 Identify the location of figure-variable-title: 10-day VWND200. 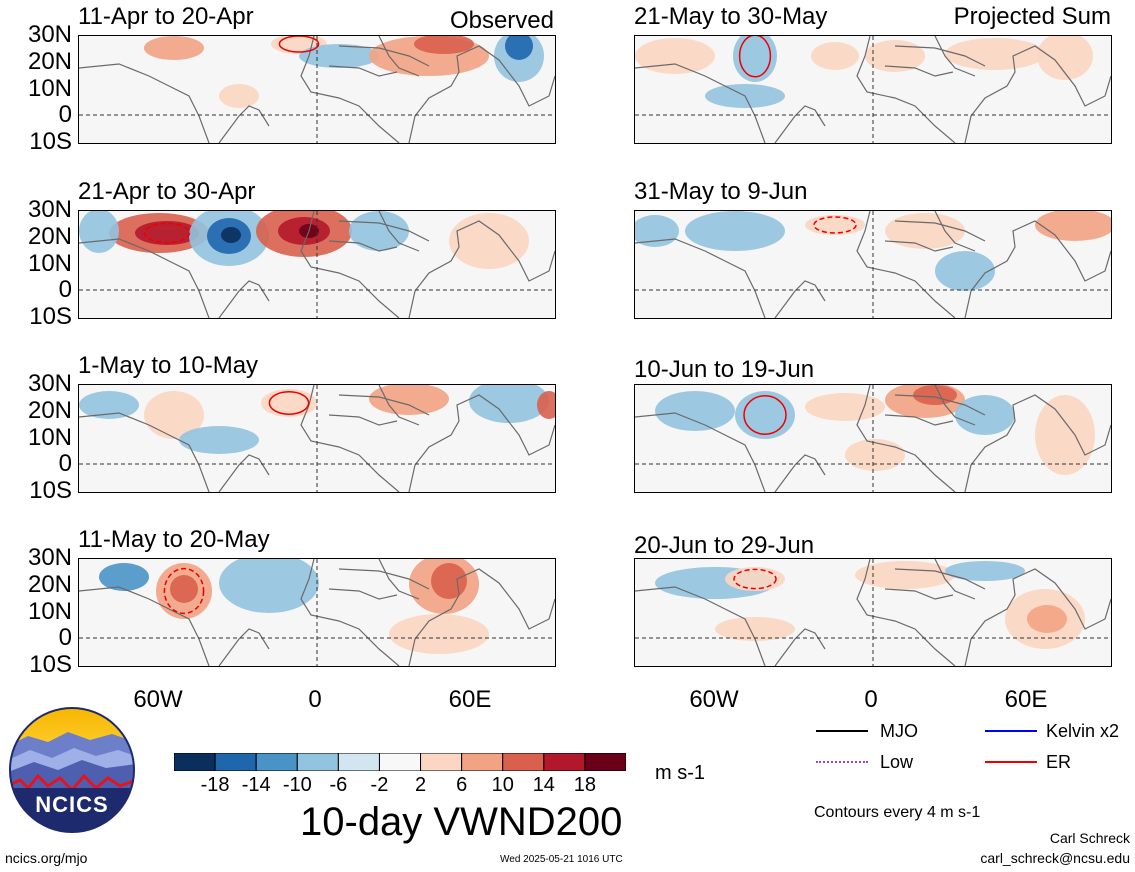
(461, 822).